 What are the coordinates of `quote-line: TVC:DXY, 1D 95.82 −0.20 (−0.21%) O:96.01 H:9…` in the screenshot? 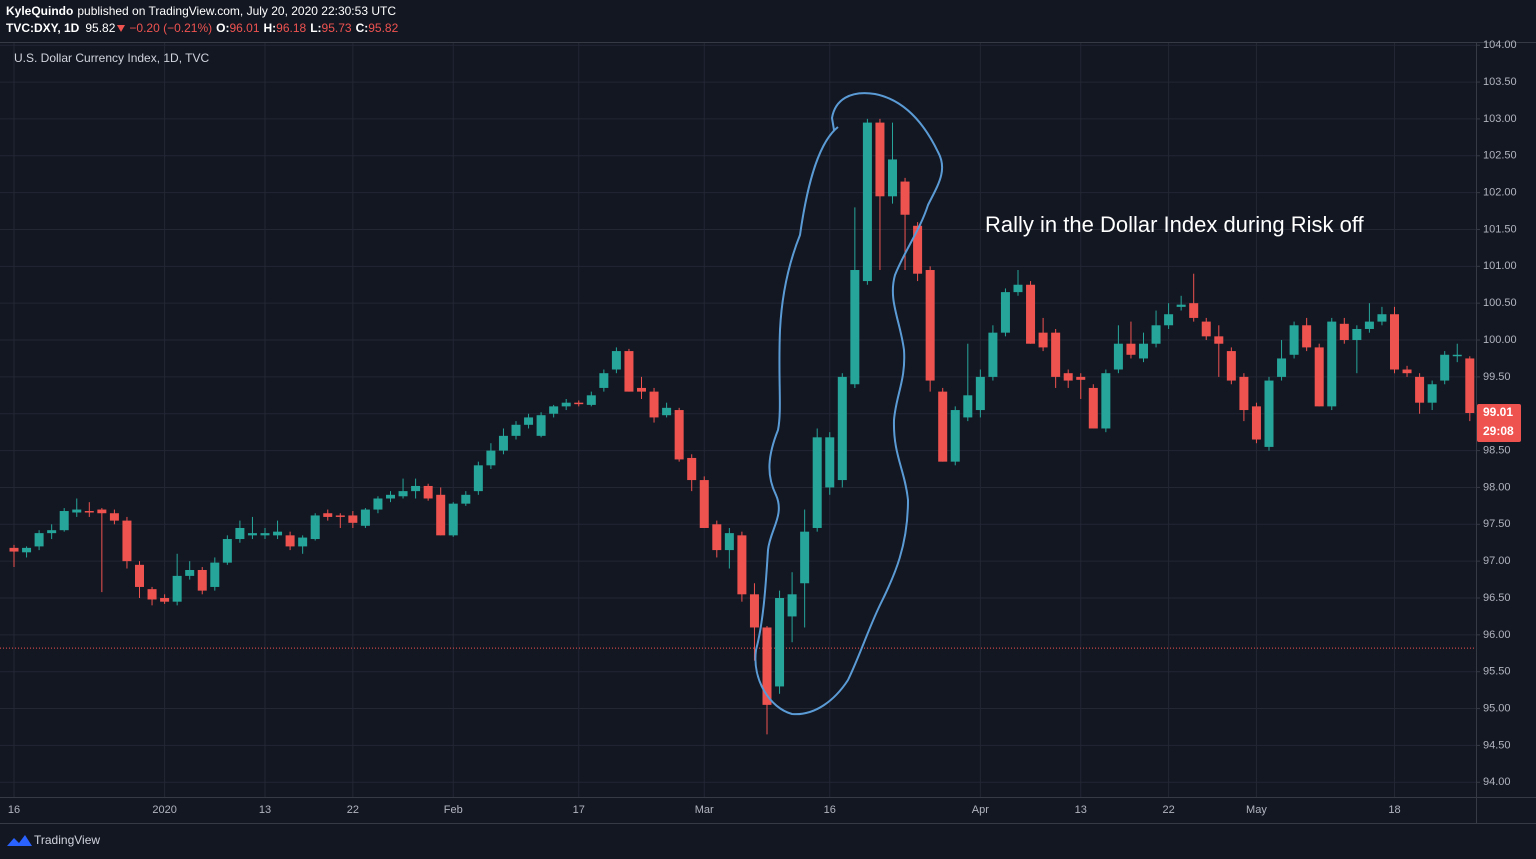 It's located at (202, 28).